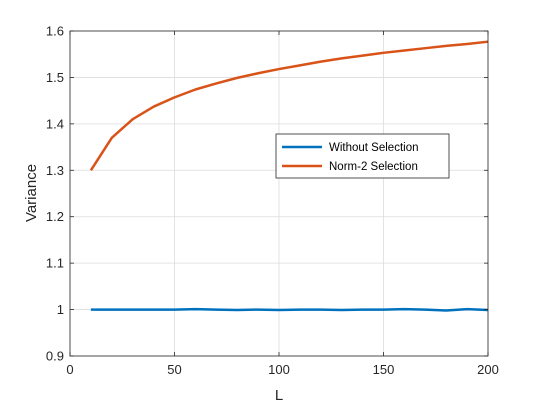 The height and width of the screenshot is (405, 540). What do you see at coordinates (488, 369) in the screenshot?
I see `x-tick-label: 200` at bounding box center [488, 369].